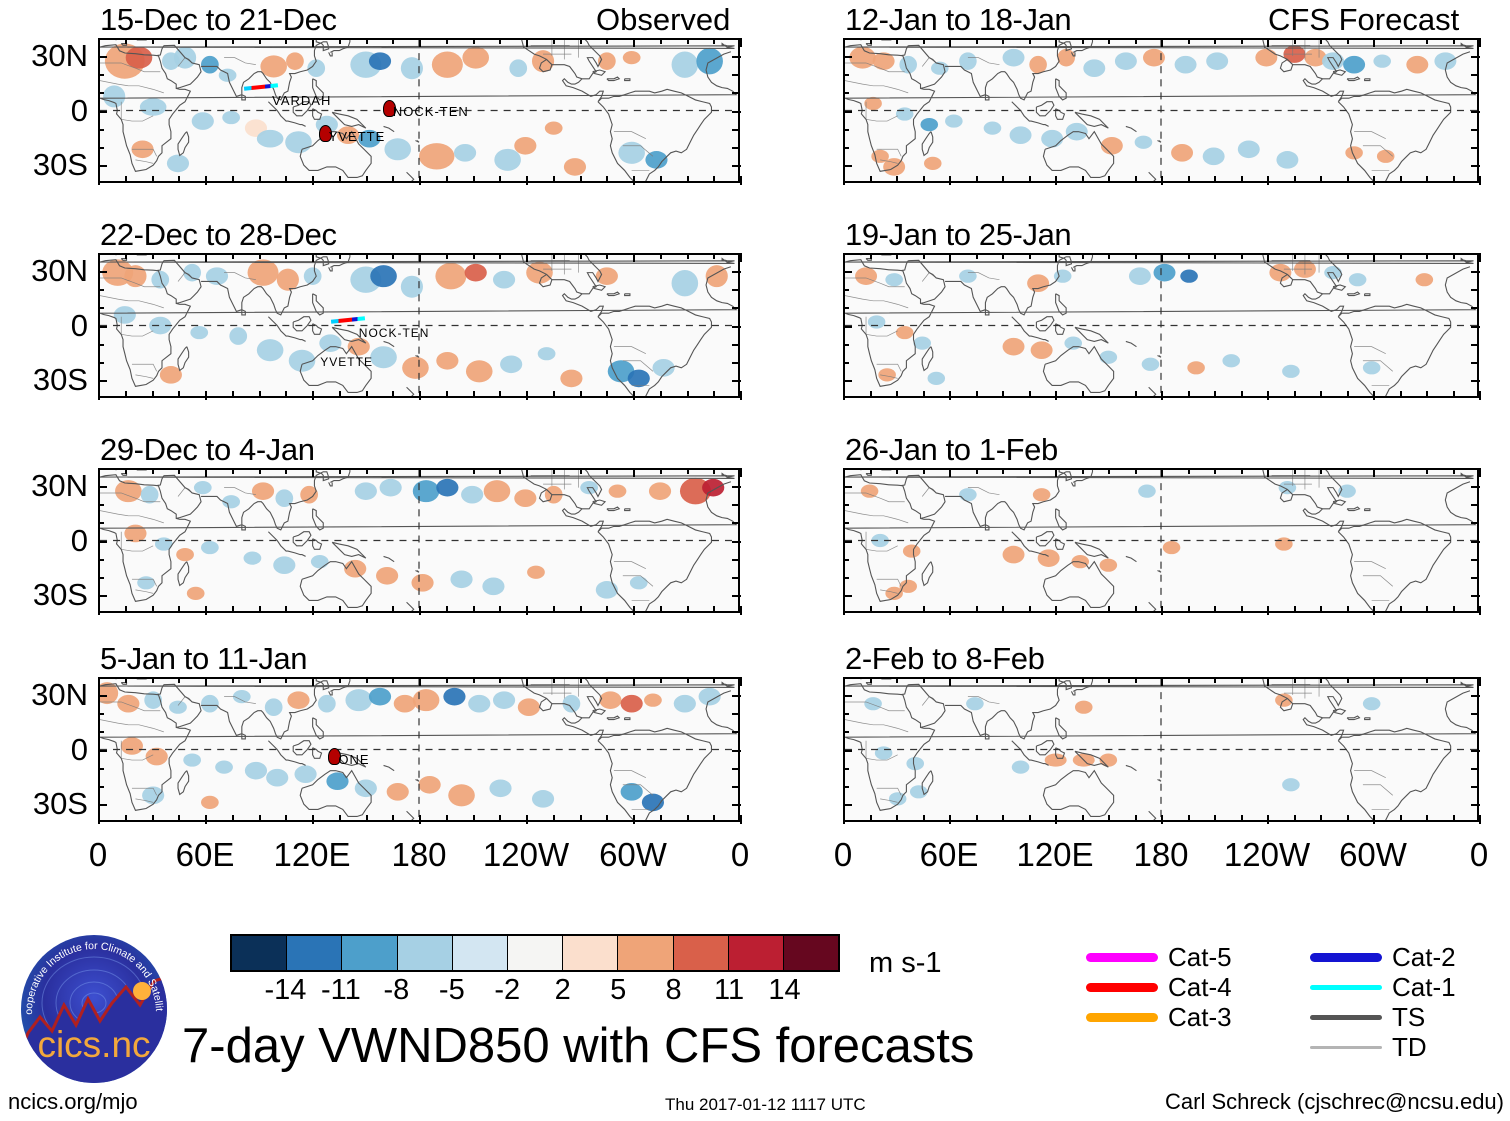  Describe the element at coordinates (507, 990) in the screenshot. I see `colorbar-tick-label: -2` at that location.